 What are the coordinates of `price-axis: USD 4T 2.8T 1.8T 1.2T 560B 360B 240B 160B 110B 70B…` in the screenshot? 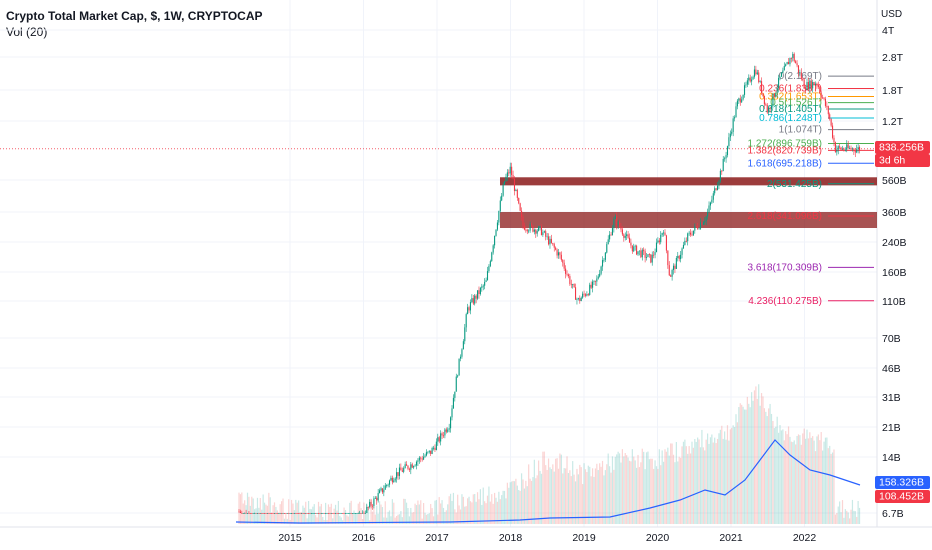 It's located at (894, 264).